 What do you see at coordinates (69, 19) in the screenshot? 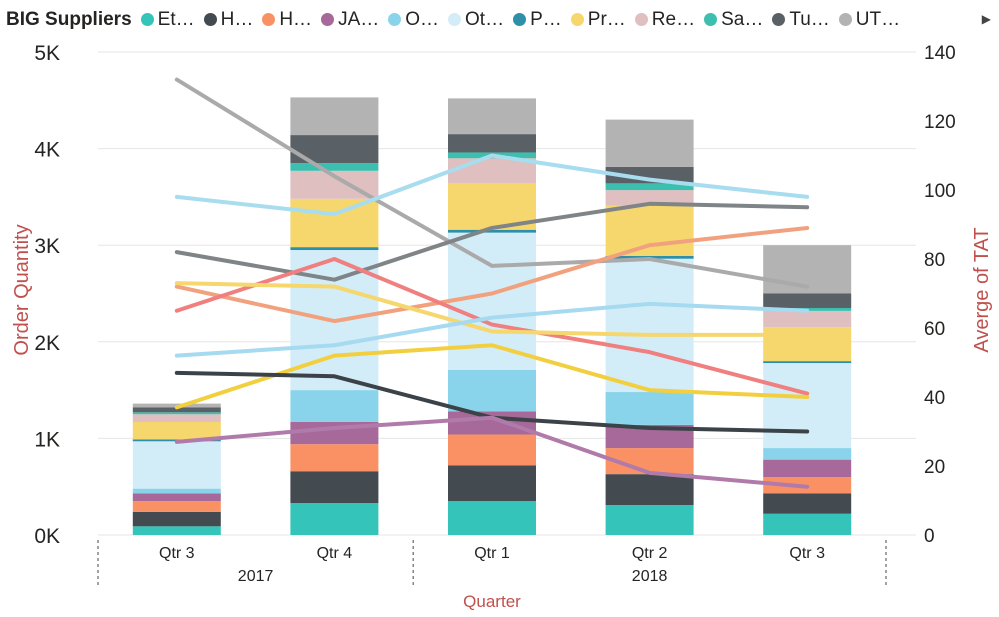
I see `legend-title: BIG Suppliers` at bounding box center [69, 19].